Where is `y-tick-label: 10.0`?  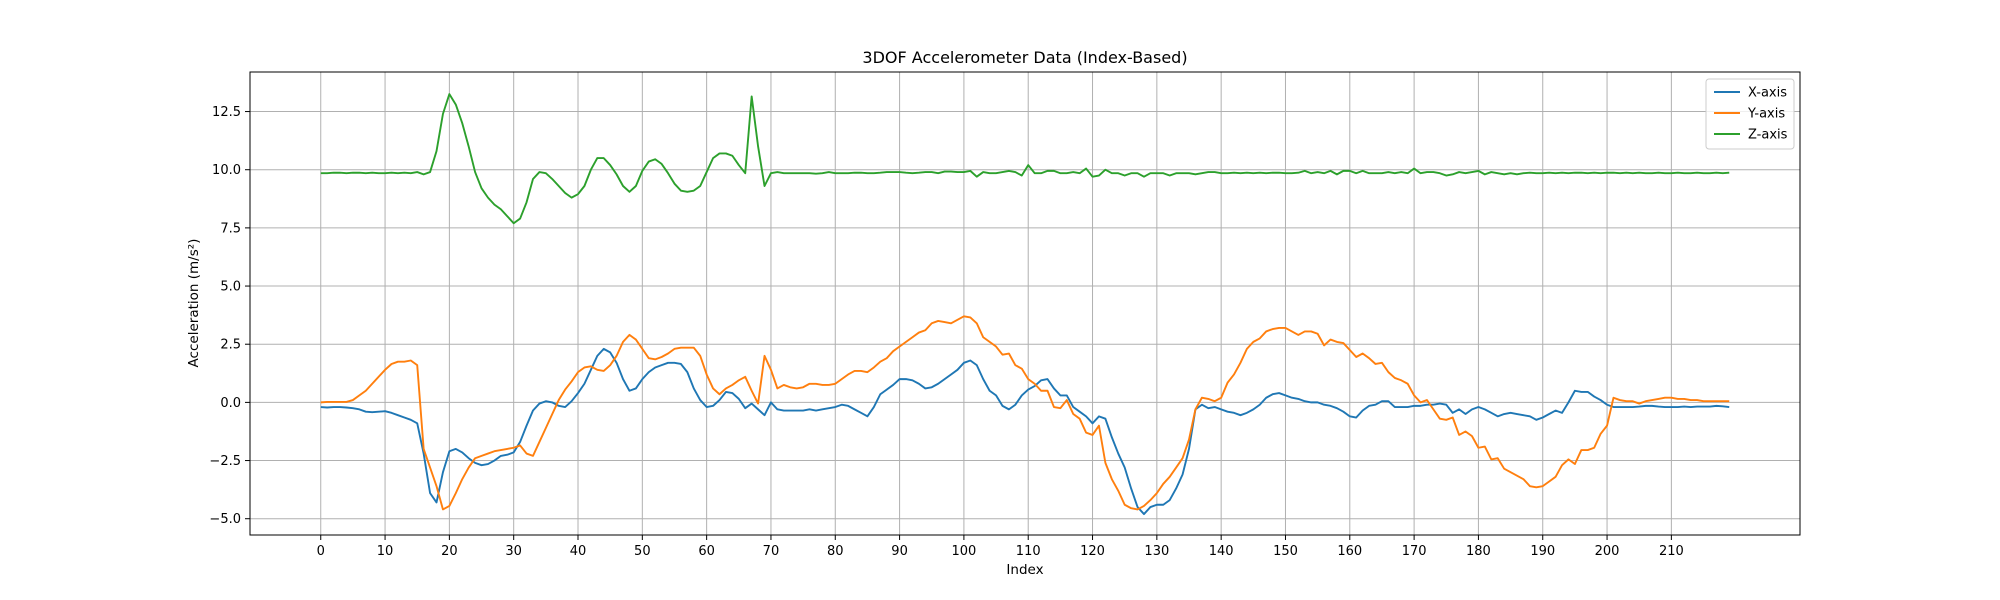
y-tick-label: 10.0 is located at coordinates (226, 170).